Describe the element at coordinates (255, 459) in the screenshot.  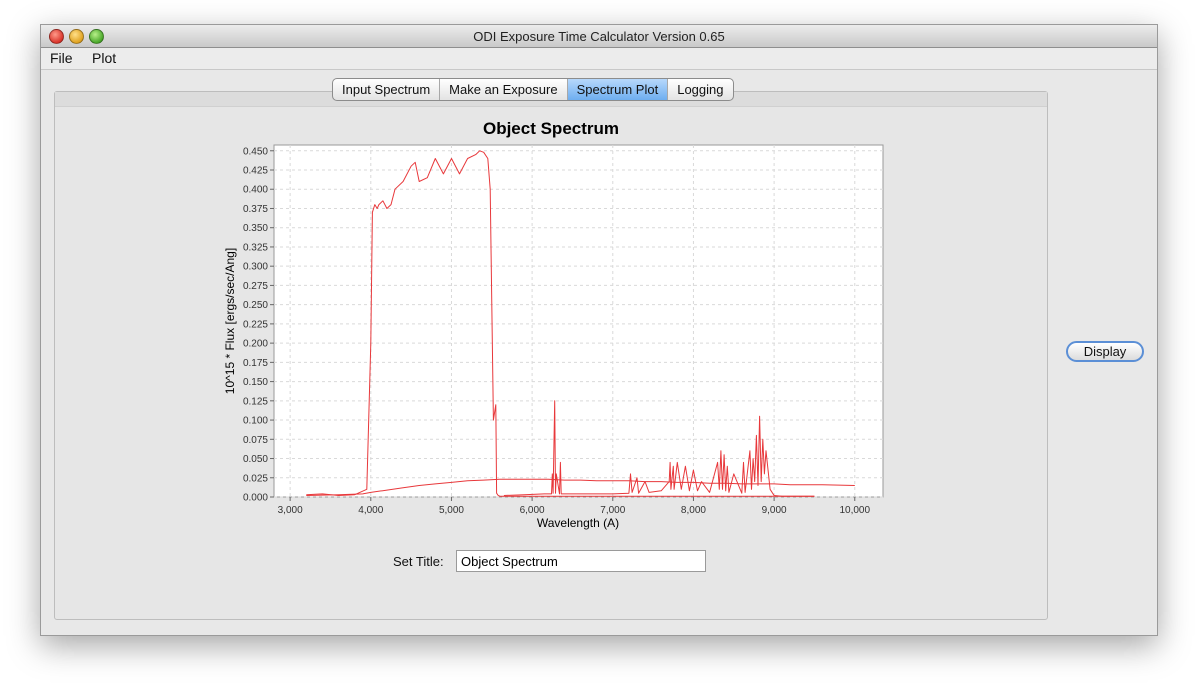
I see `y-tick-label: 0.050` at that location.